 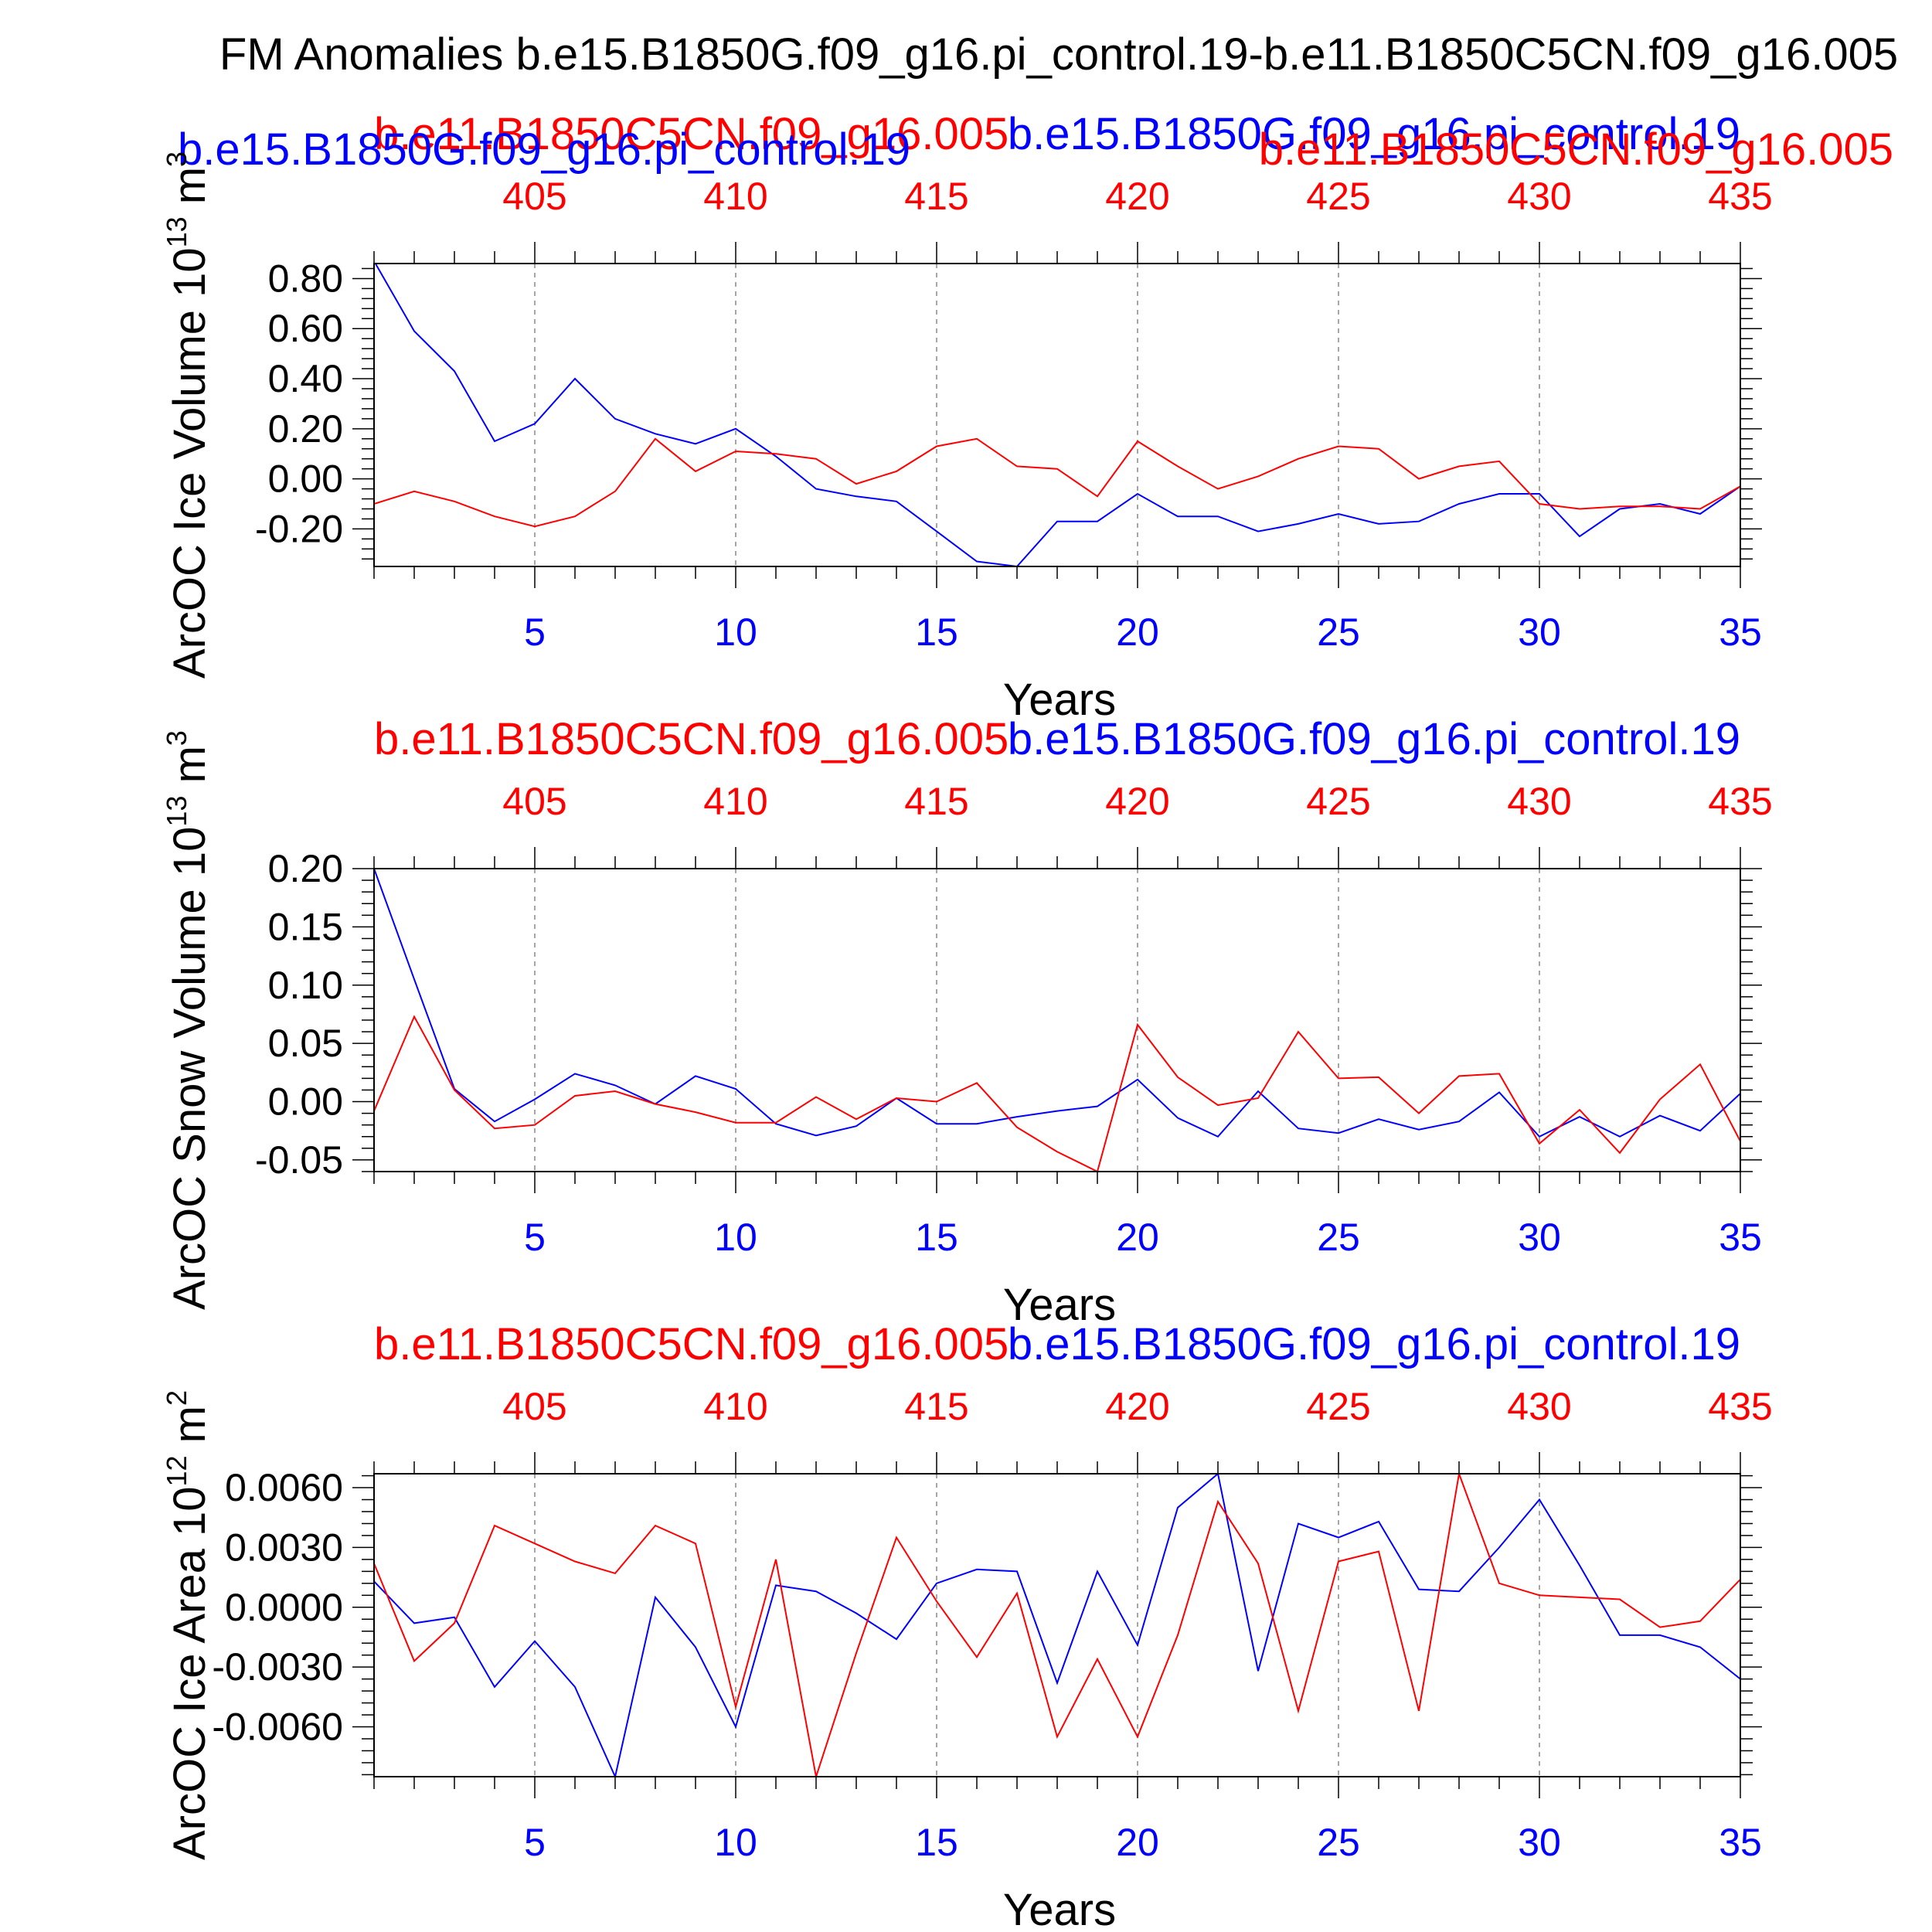 I want to click on y-axis-label: ArcOC Ice Area 1012 m2, so click(x=188, y=1625).